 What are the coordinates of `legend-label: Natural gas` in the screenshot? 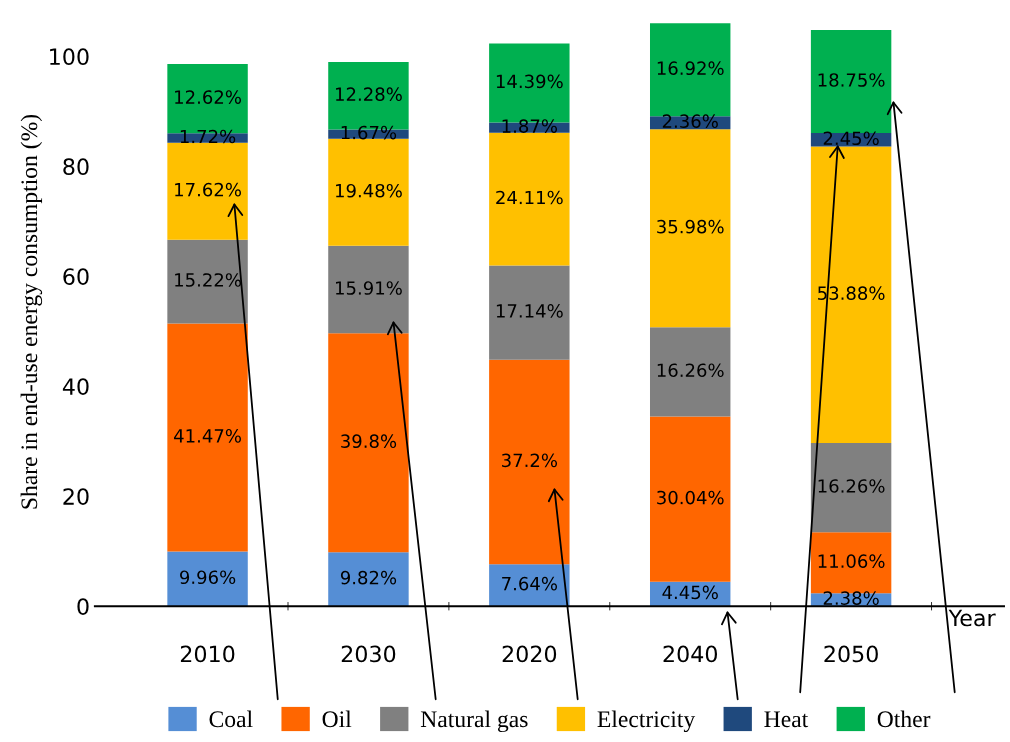 It's located at (474, 721).